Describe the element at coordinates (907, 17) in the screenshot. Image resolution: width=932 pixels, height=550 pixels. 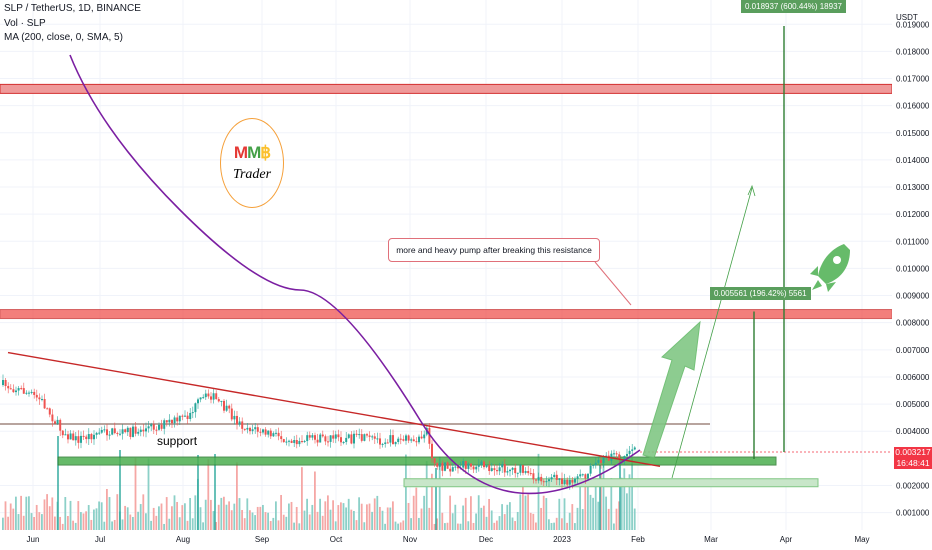
I see `currency-label: USDT` at that location.